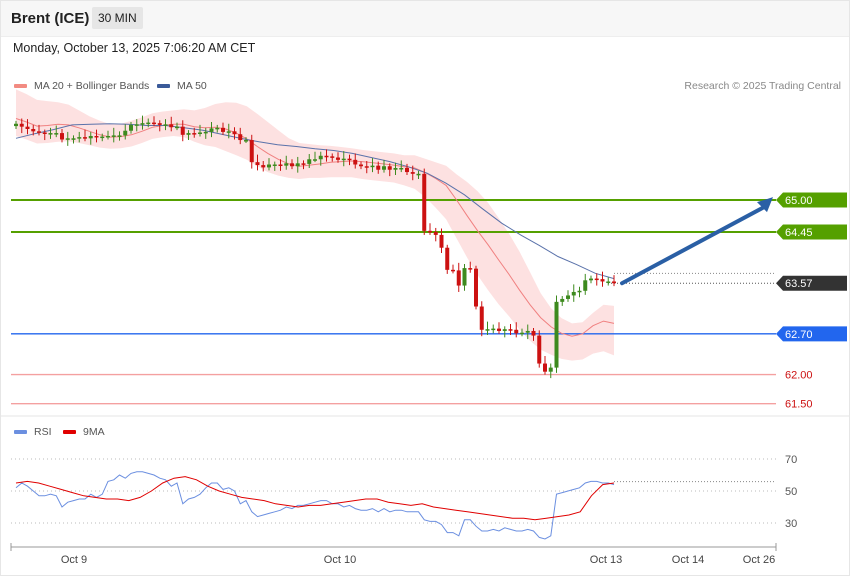  Describe the element at coordinates (799, 201) in the screenshot. I see `level-label-65.00: 65.00` at that location.